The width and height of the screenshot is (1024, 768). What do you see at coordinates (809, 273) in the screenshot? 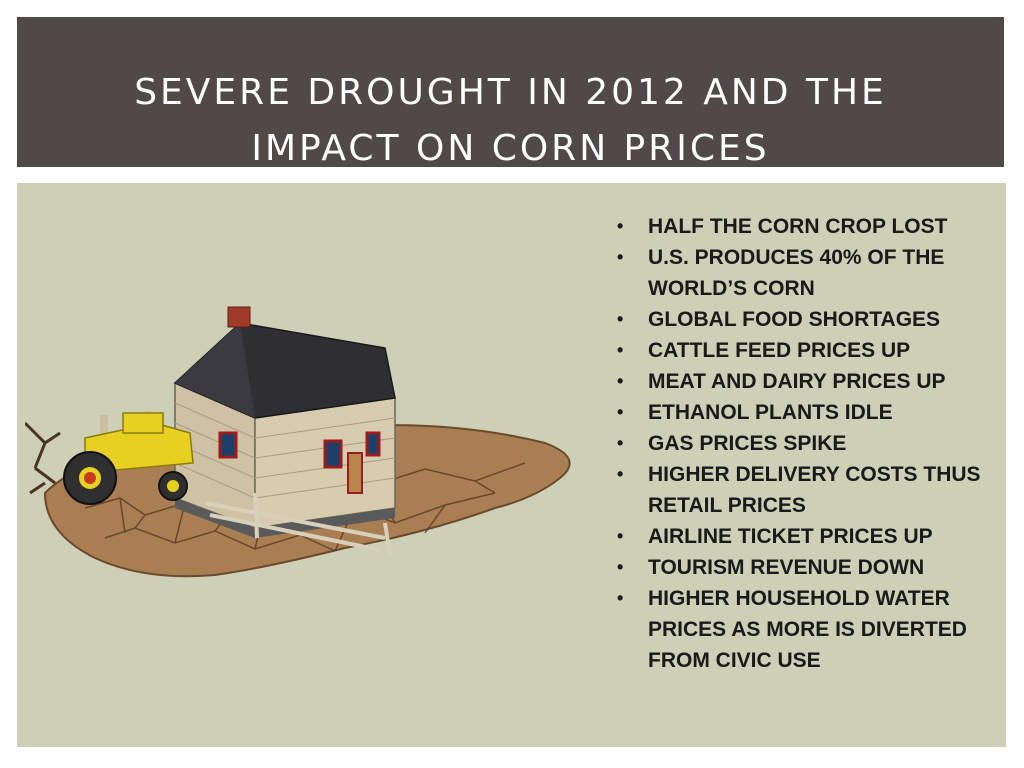
I see `bullet-item: U.S. PRODUCES 40% OF THE WORLD’S CORN` at bounding box center [809, 273].